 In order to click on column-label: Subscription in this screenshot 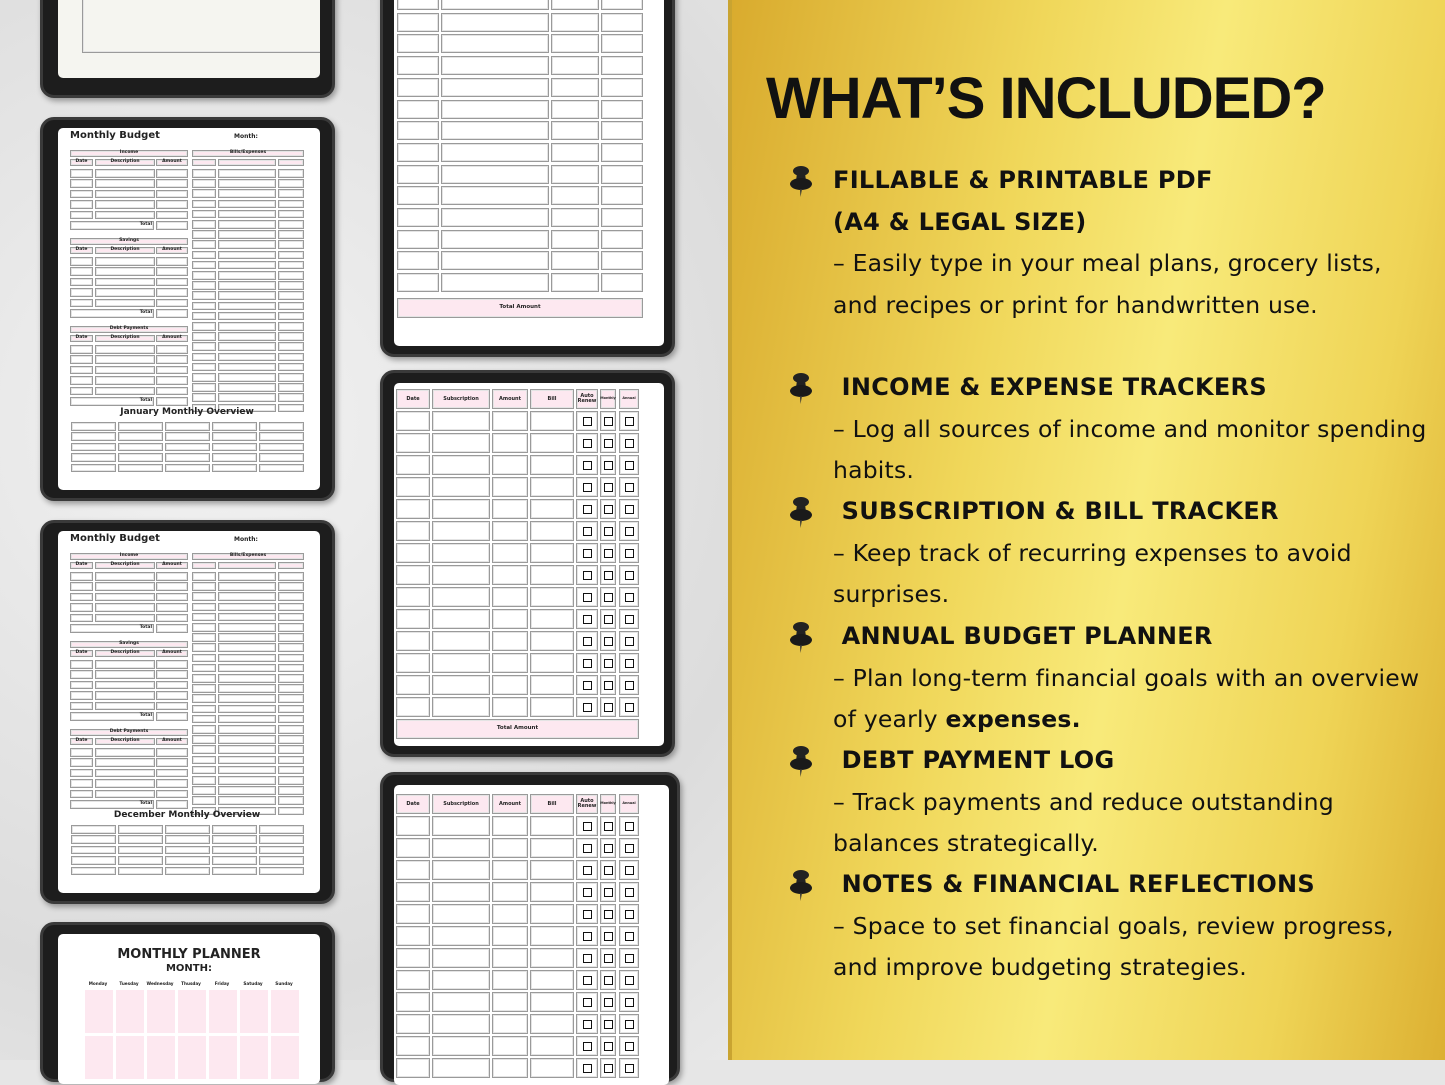, I will do `click(461, 803)`.